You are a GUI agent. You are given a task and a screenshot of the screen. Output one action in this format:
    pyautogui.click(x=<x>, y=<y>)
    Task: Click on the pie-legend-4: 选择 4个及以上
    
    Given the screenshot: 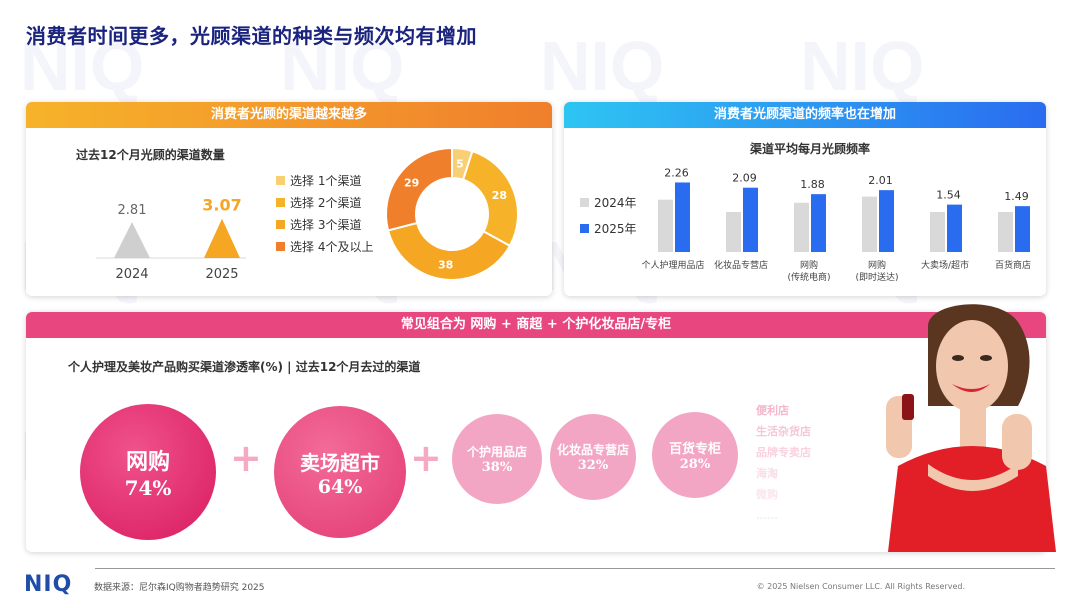 What is the action you would take?
    pyautogui.click(x=324, y=246)
    